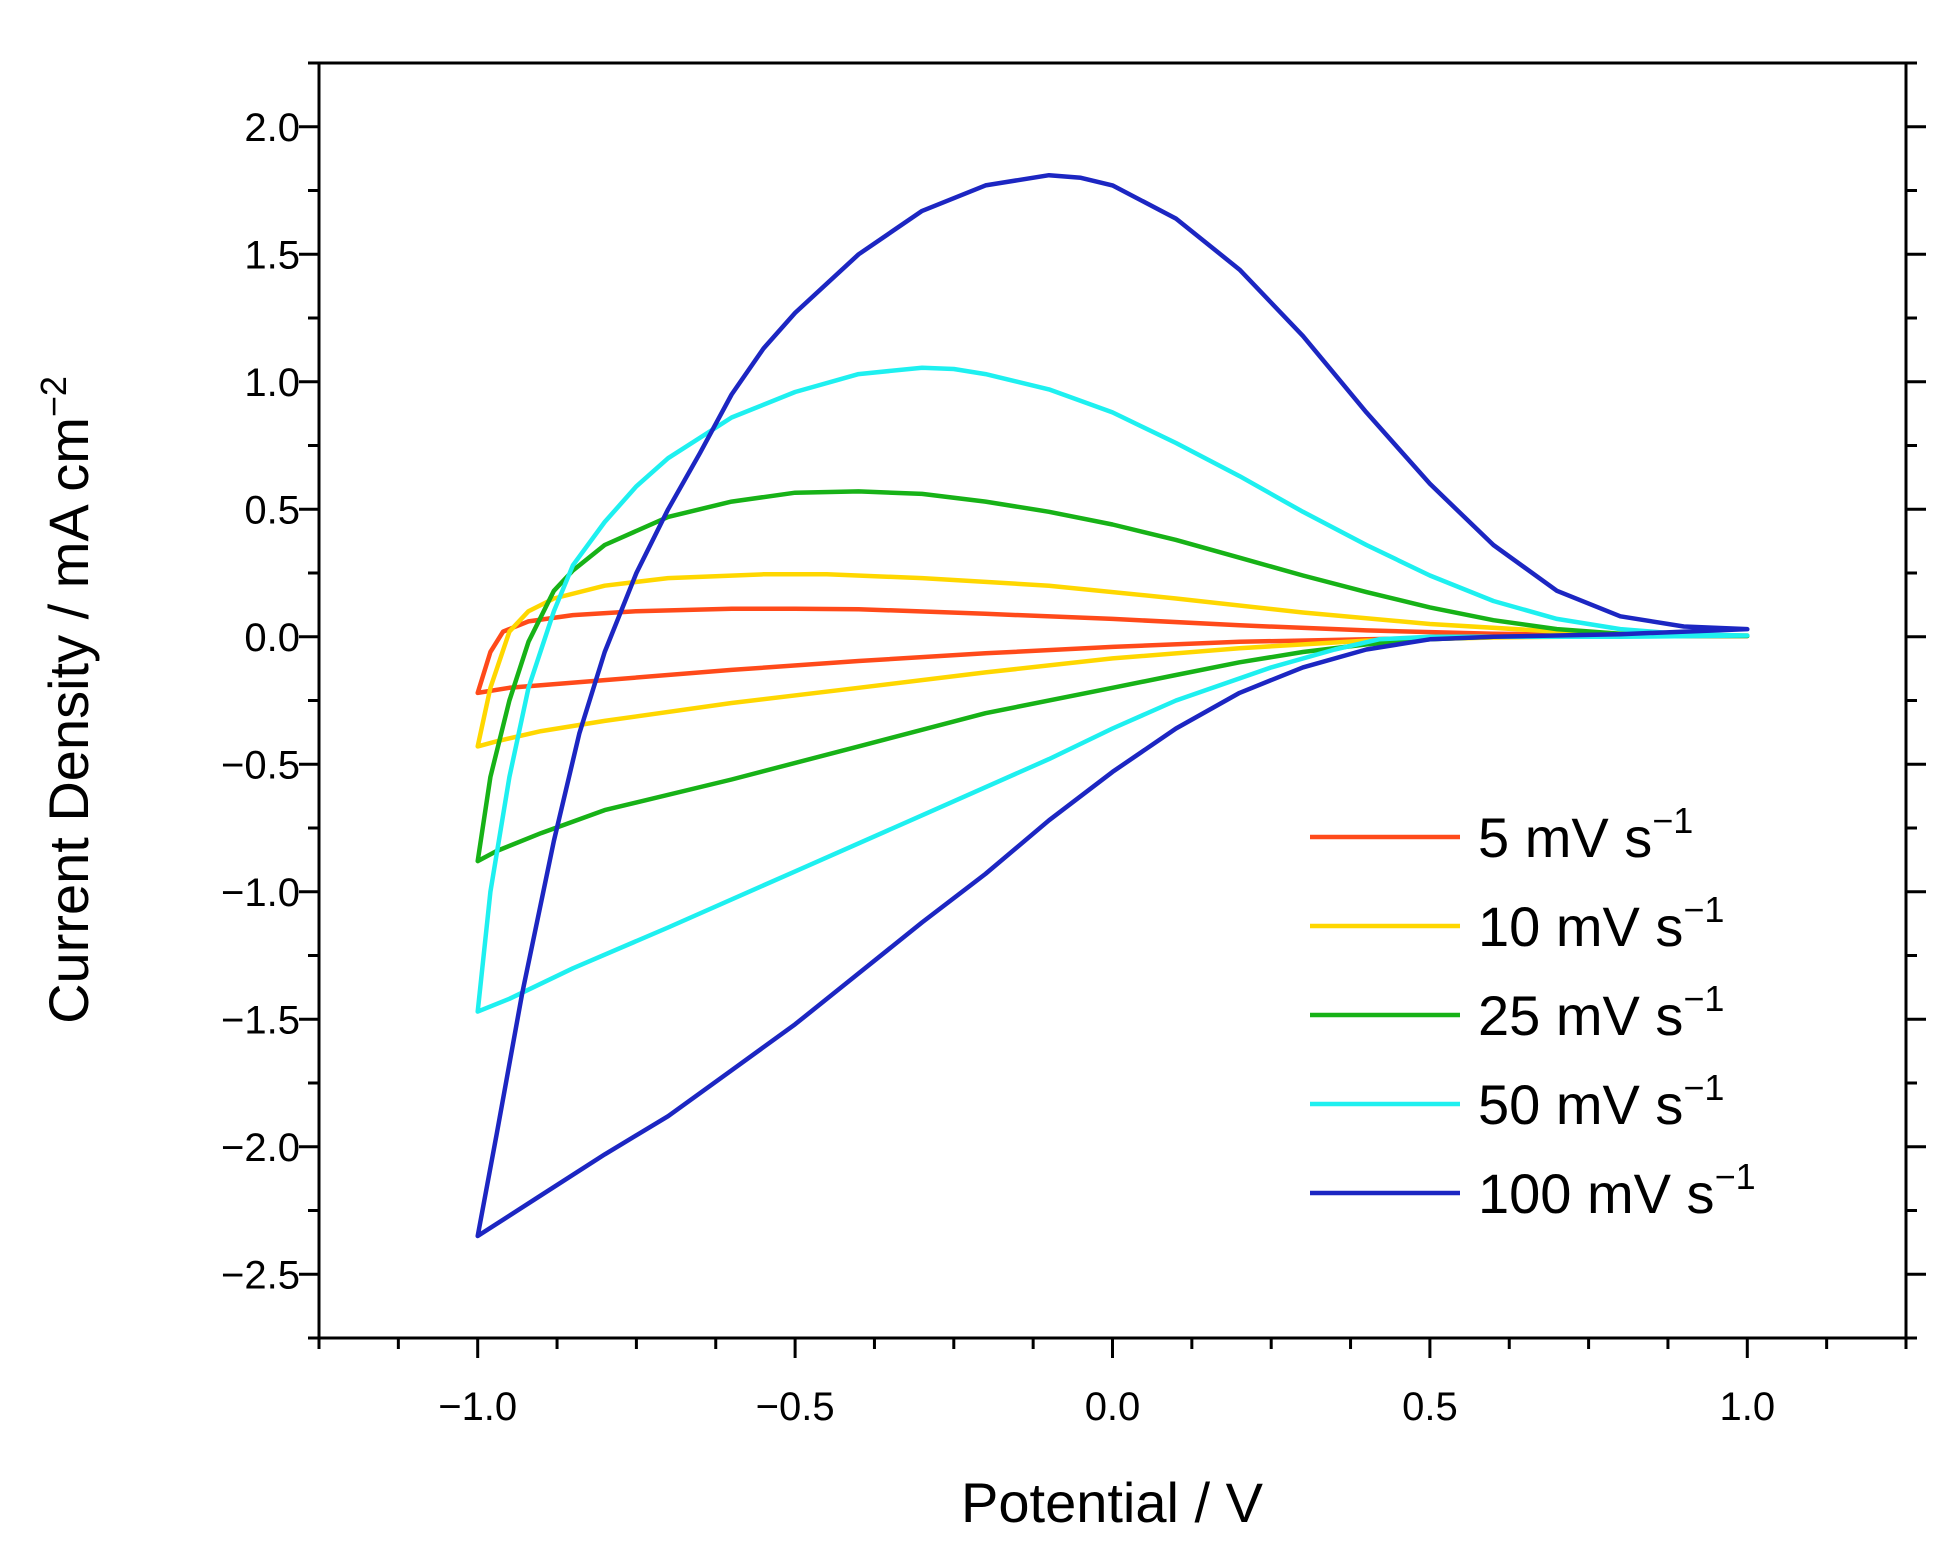 The width and height of the screenshot is (1941, 1555). I want to click on legend-label-text: 50 mV s, so click(1580, 1104).